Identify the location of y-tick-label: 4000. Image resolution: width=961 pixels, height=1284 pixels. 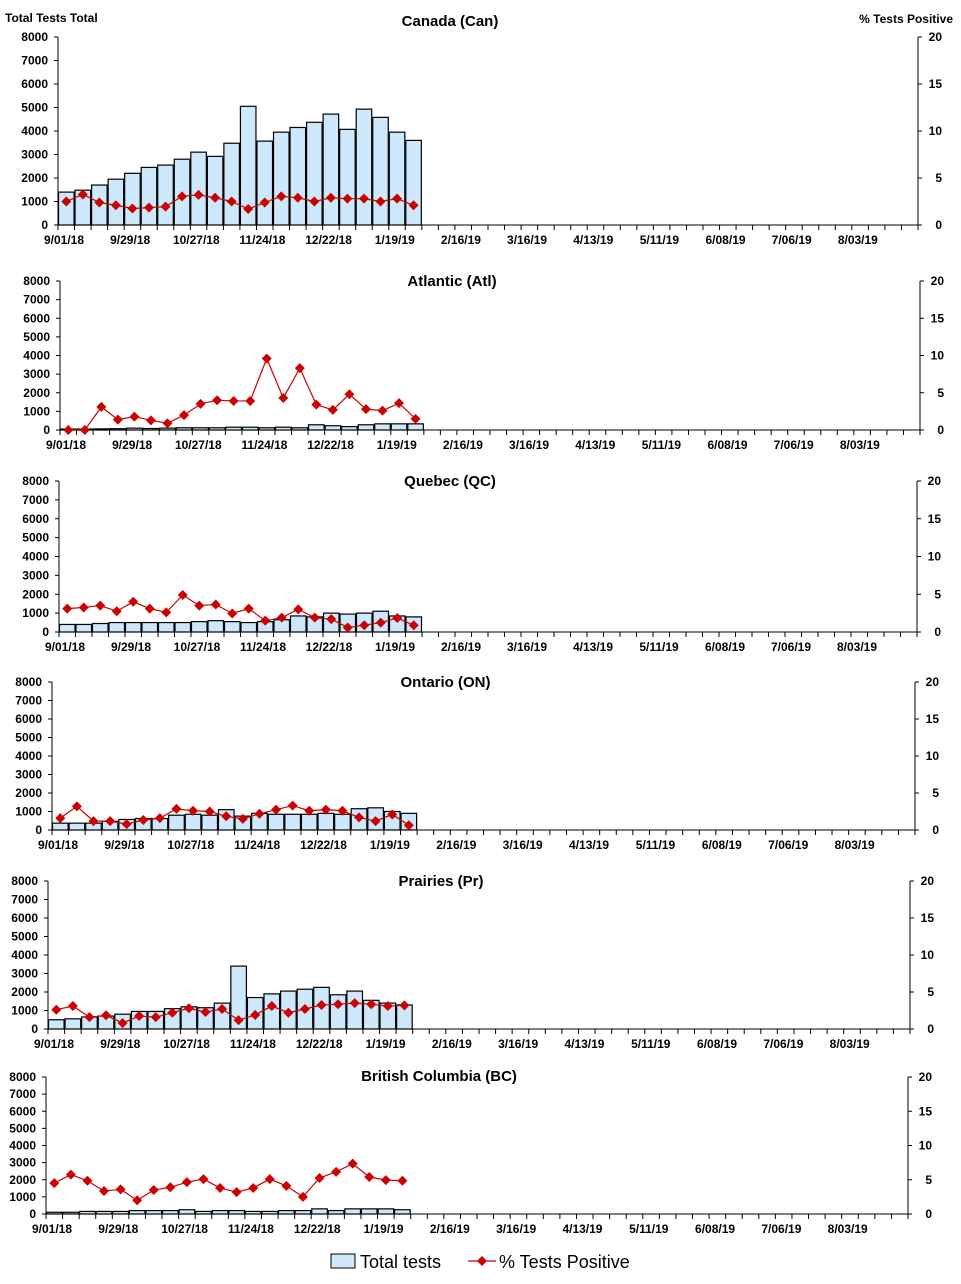
(22, 1146).